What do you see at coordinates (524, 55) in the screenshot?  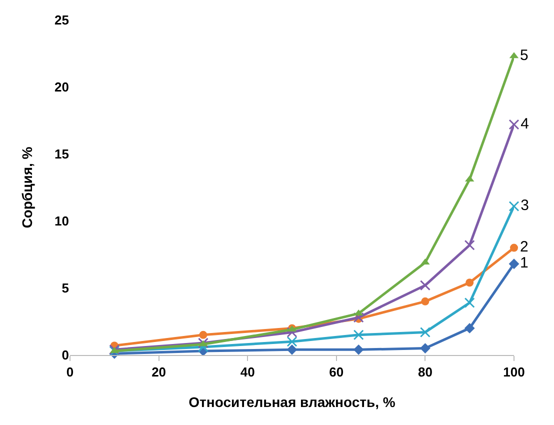 I see `series-label: 5` at bounding box center [524, 55].